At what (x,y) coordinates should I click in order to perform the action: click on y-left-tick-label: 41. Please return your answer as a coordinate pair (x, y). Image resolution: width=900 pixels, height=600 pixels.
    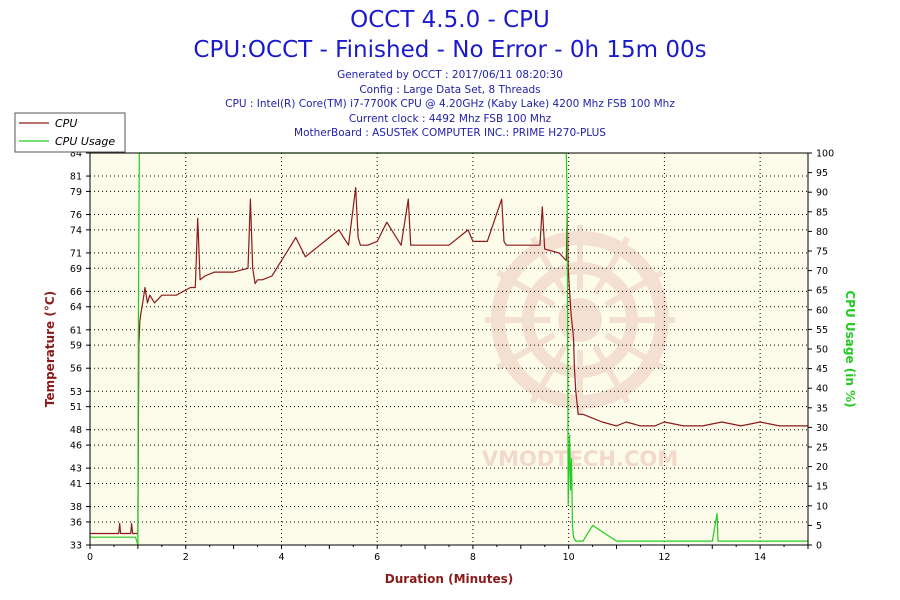
    Looking at the image, I should click on (76, 484).